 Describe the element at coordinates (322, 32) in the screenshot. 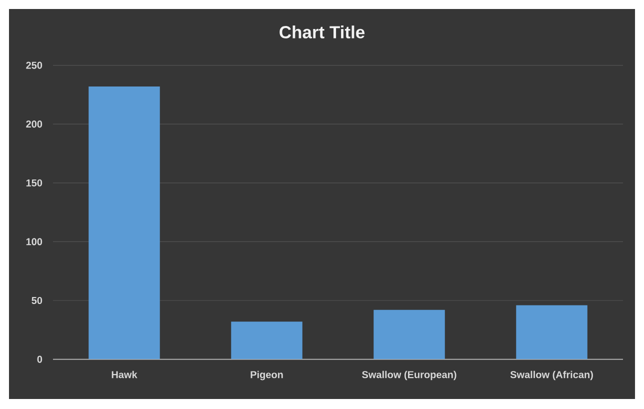

I see `chart-title: Chart Title` at that location.